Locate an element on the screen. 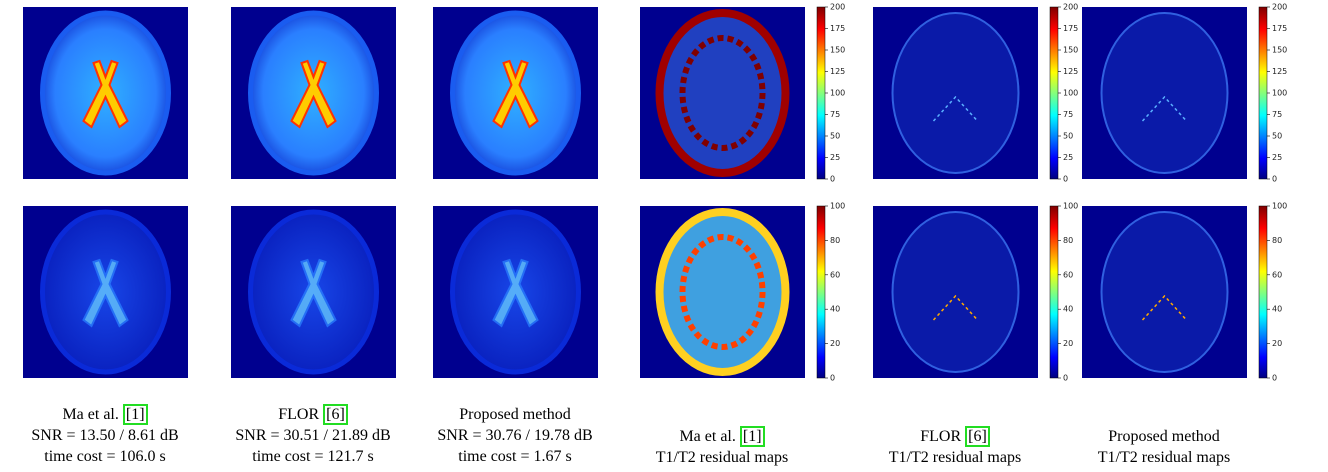 The height and width of the screenshot is (472, 1328). caption: Ma et al. [1] T1/T2 residual maps is located at coordinates (722, 447).